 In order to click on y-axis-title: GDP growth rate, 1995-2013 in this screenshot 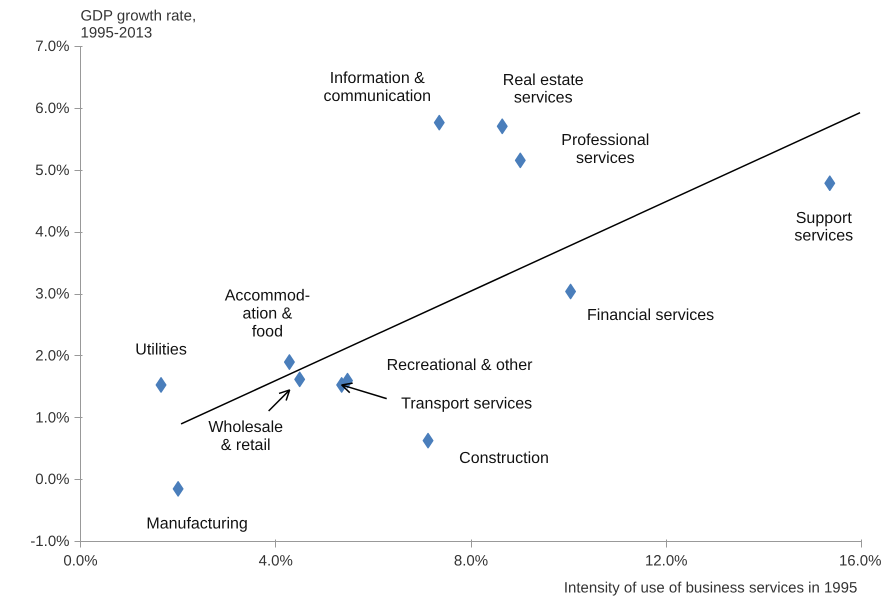, I will do `click(138, 25)`.